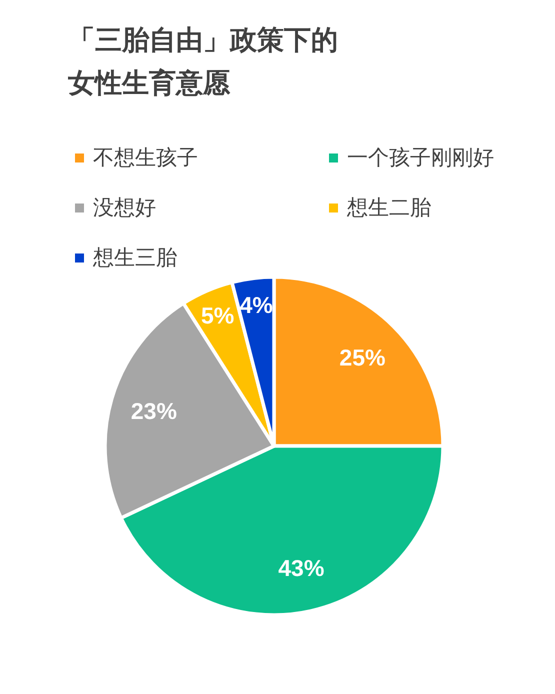 The height and width of the screenshot is (694, 555). What do you see at coordinates (256, 305) in the screenshot?
I see `data-label: 4%` at bounding box center [256, 305].